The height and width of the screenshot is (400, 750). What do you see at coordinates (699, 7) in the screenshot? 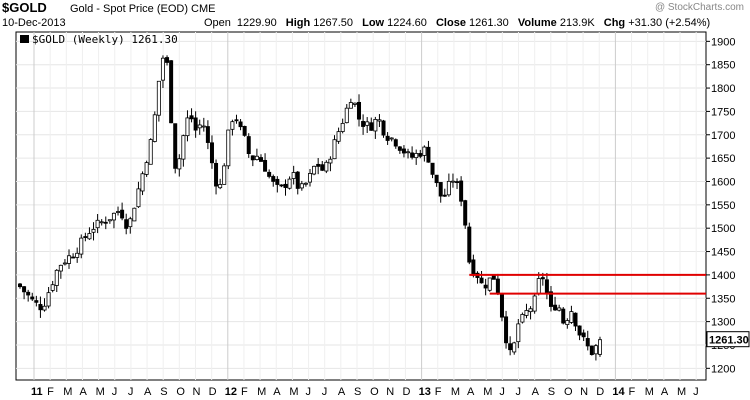
I see `watermark: @ StockCharts.com` at bounding box center [699, 7].